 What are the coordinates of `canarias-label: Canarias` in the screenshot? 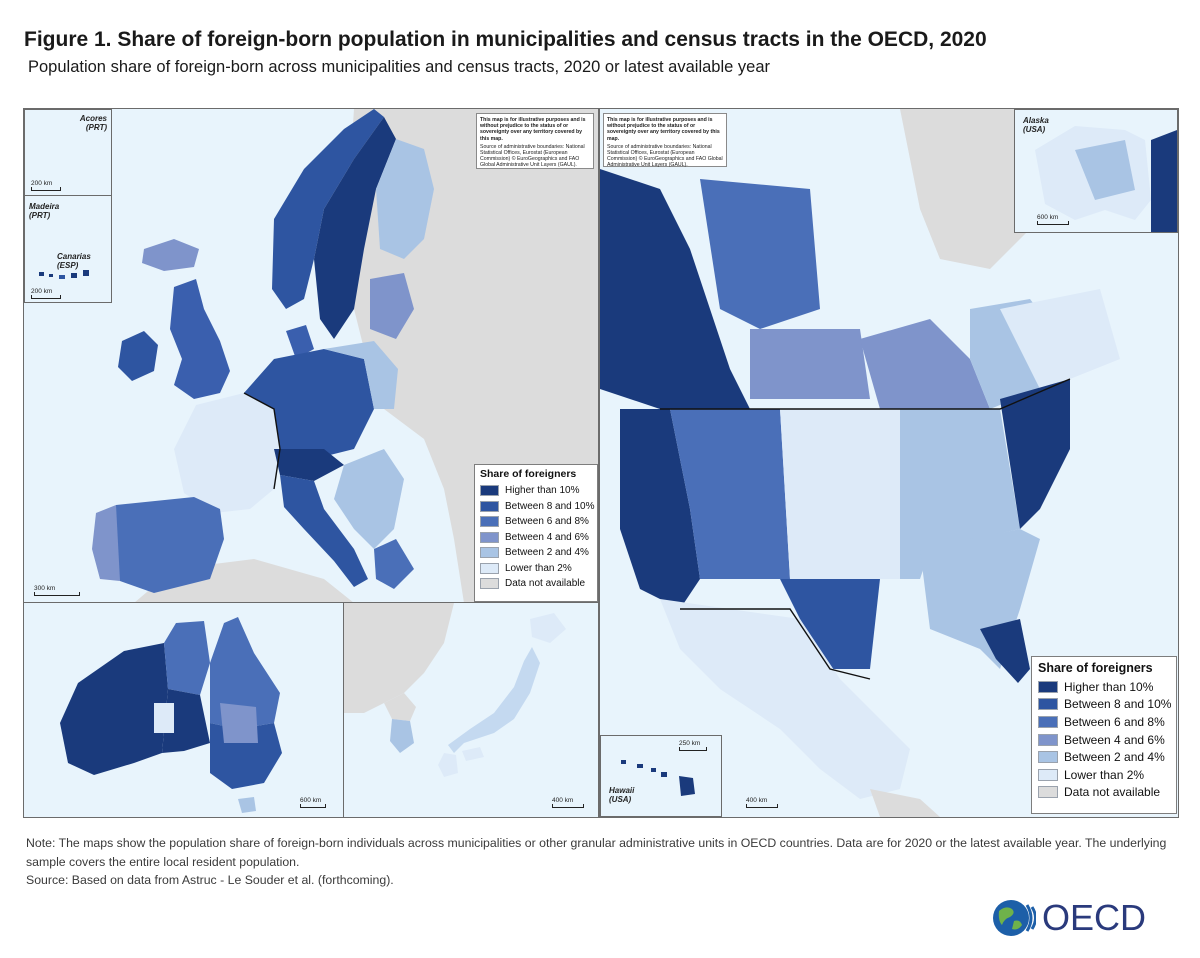 It's located at (74, 256).